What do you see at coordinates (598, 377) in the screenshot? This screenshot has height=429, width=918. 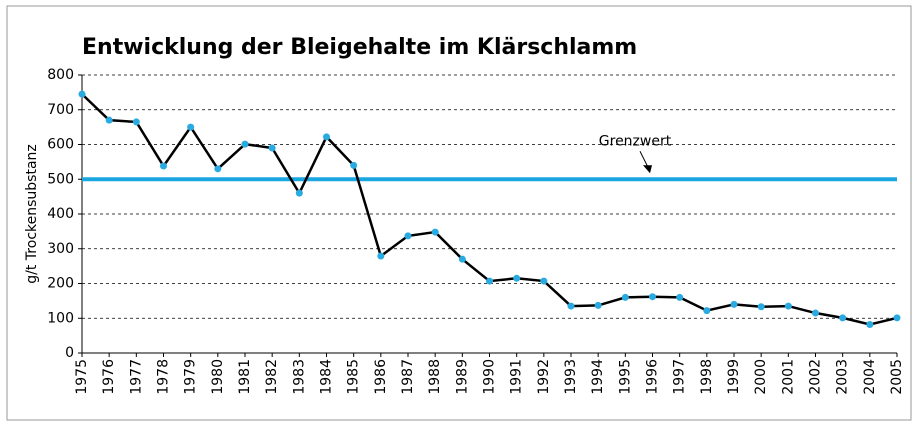 I see `x-tick-label: 1994` at bounding box center [598, 377].